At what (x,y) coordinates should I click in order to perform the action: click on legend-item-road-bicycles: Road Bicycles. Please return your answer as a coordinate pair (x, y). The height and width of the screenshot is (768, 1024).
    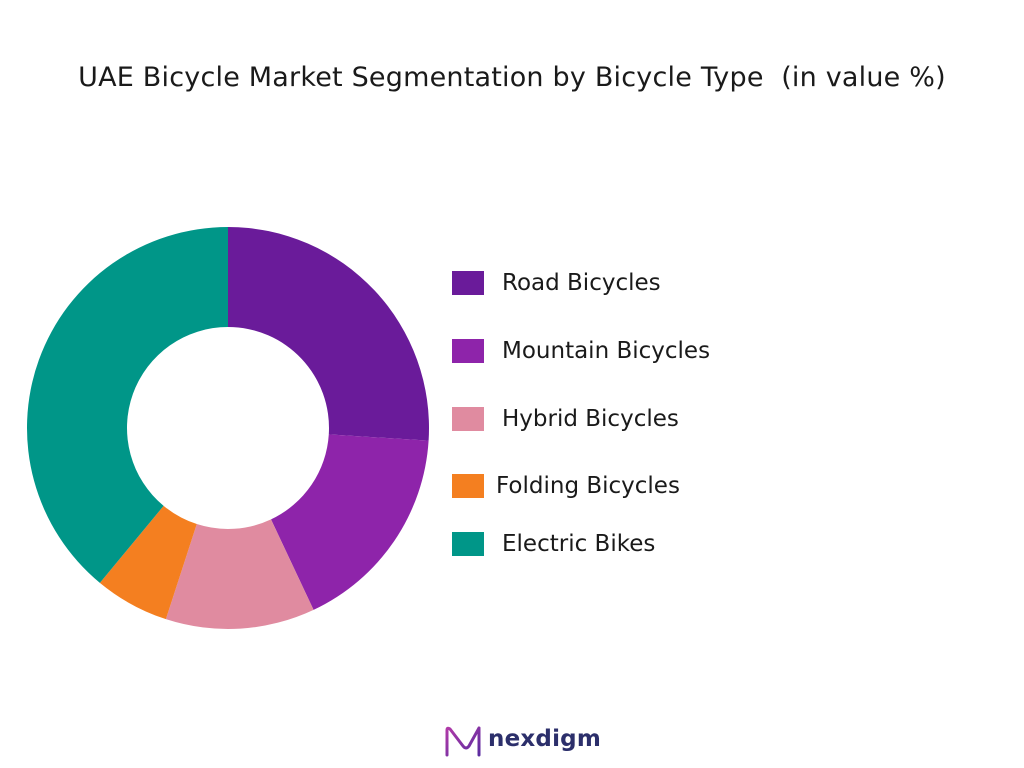
    Looking at the image, I should click on (632, 283).